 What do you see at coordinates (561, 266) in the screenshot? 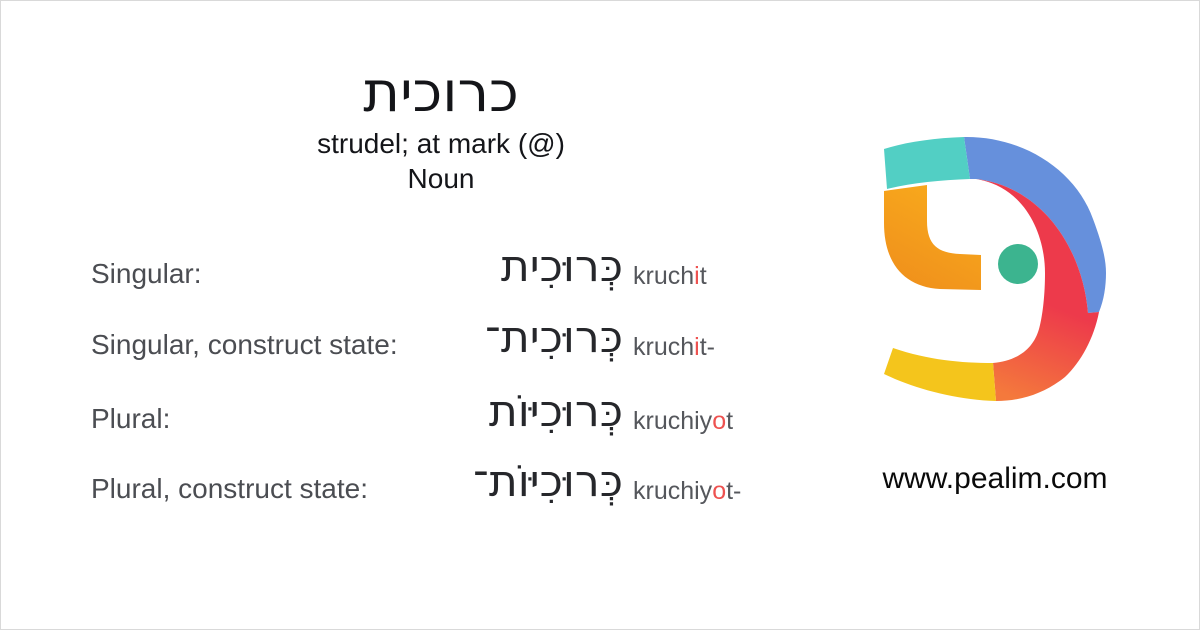
I see `hebrew-form: כְּרוּכִית` at bounding box center [561, 266].